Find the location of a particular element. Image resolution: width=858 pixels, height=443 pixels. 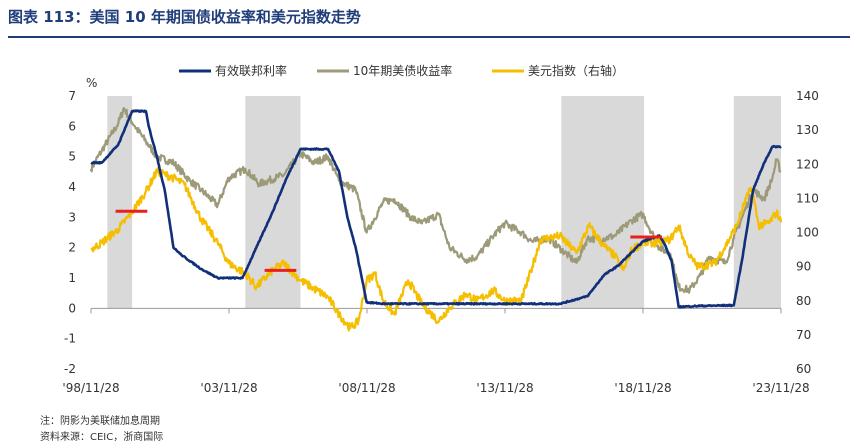

x-tick-label: '98/11/28 is located at coordinates (90, 388).